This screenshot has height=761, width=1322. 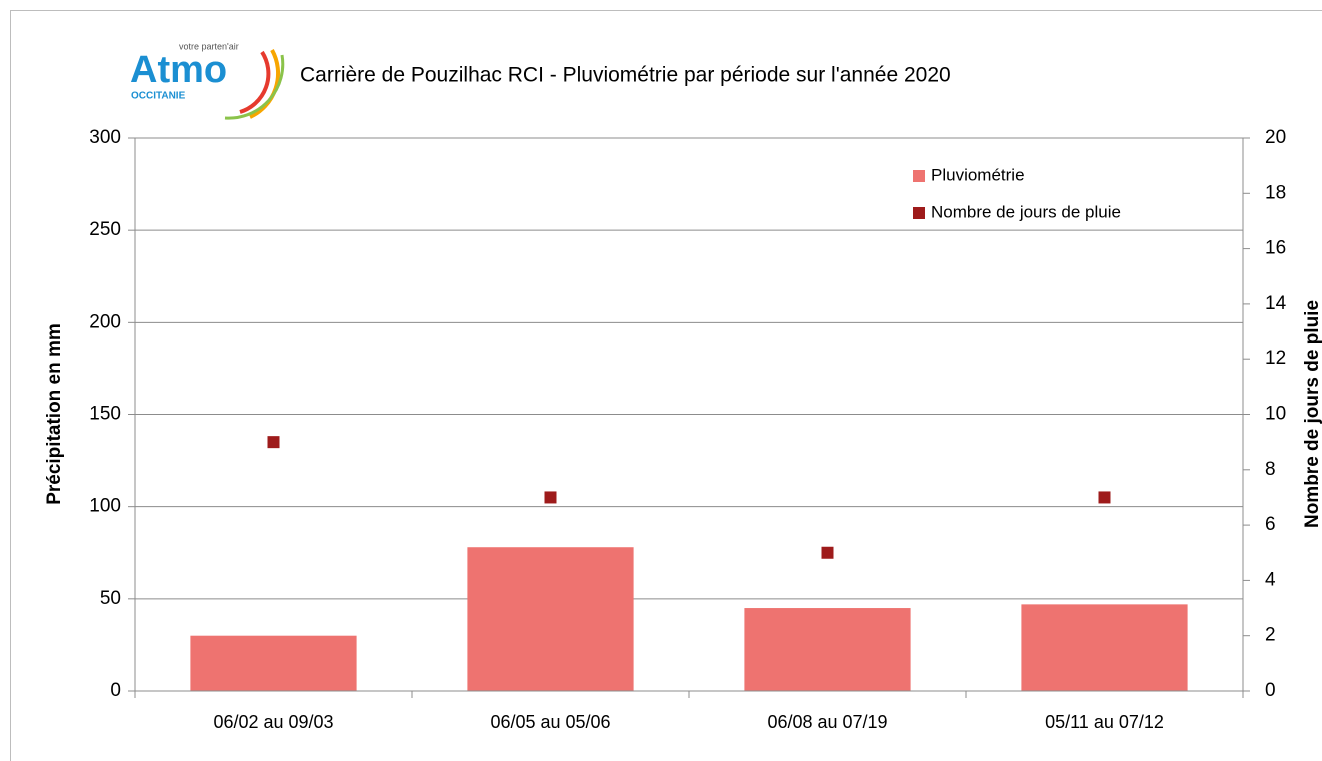 What do you see at coordinates (1312, 414) in the screenshot?
I see `y2-axis-title: Nombre de jours de pluie` at bounding box center [1312, 414].